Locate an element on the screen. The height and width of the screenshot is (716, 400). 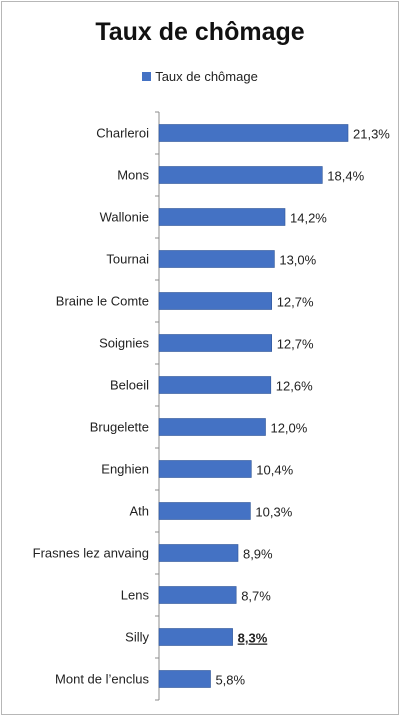
data-label: 13,0% is located at coordinates (297, 260).